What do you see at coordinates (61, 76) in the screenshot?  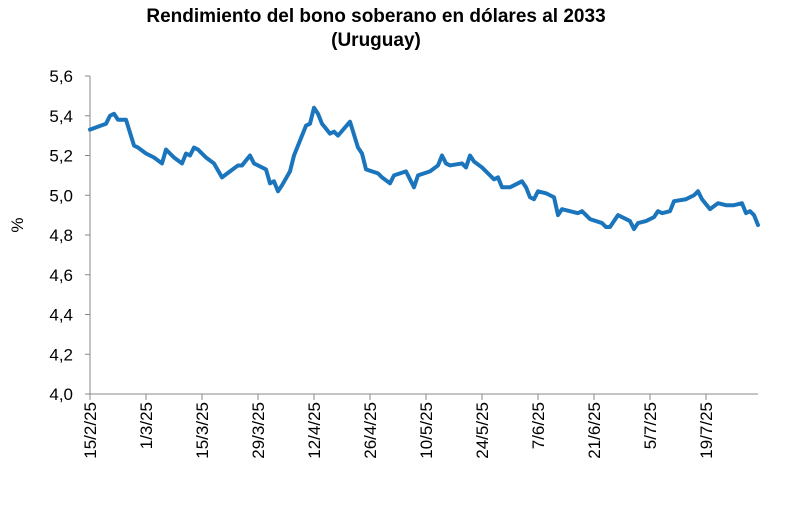 I see `y-tick-label: 5,6` at bounding box center [61, 76].